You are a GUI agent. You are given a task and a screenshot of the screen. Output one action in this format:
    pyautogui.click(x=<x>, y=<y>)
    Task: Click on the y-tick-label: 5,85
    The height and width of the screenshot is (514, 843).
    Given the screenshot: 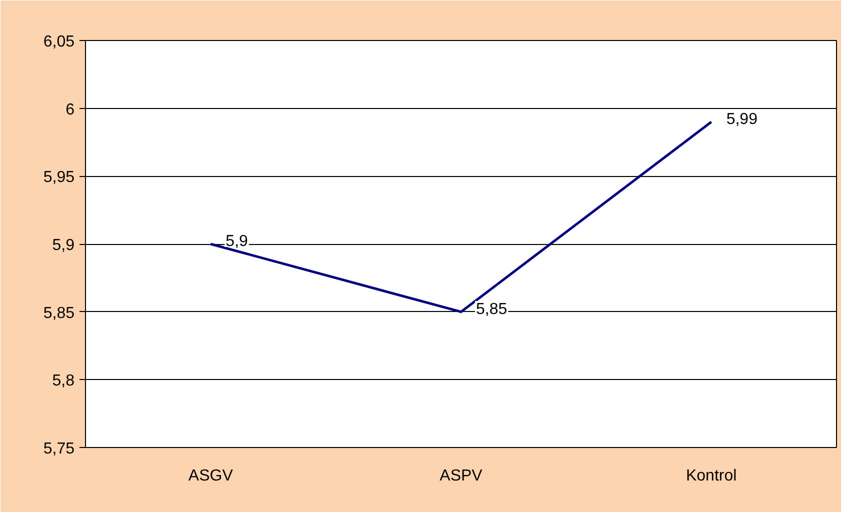 What is the action you would take?
    pyautogui.click(x=59, y=313)
    